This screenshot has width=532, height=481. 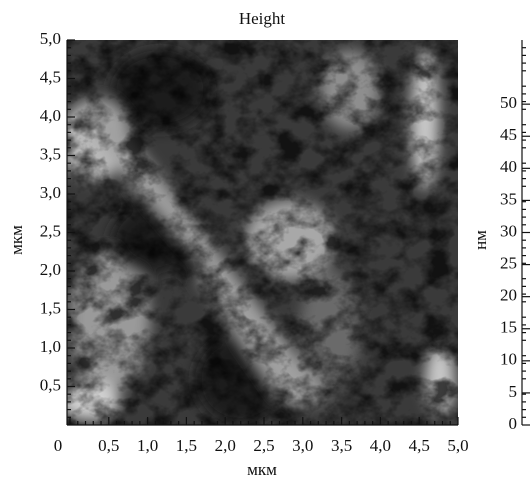 What do you see at coordinates (508, 295) in the screenshot?
I see `colorbar-tick-label: 20` at bounding box center [508, 295].